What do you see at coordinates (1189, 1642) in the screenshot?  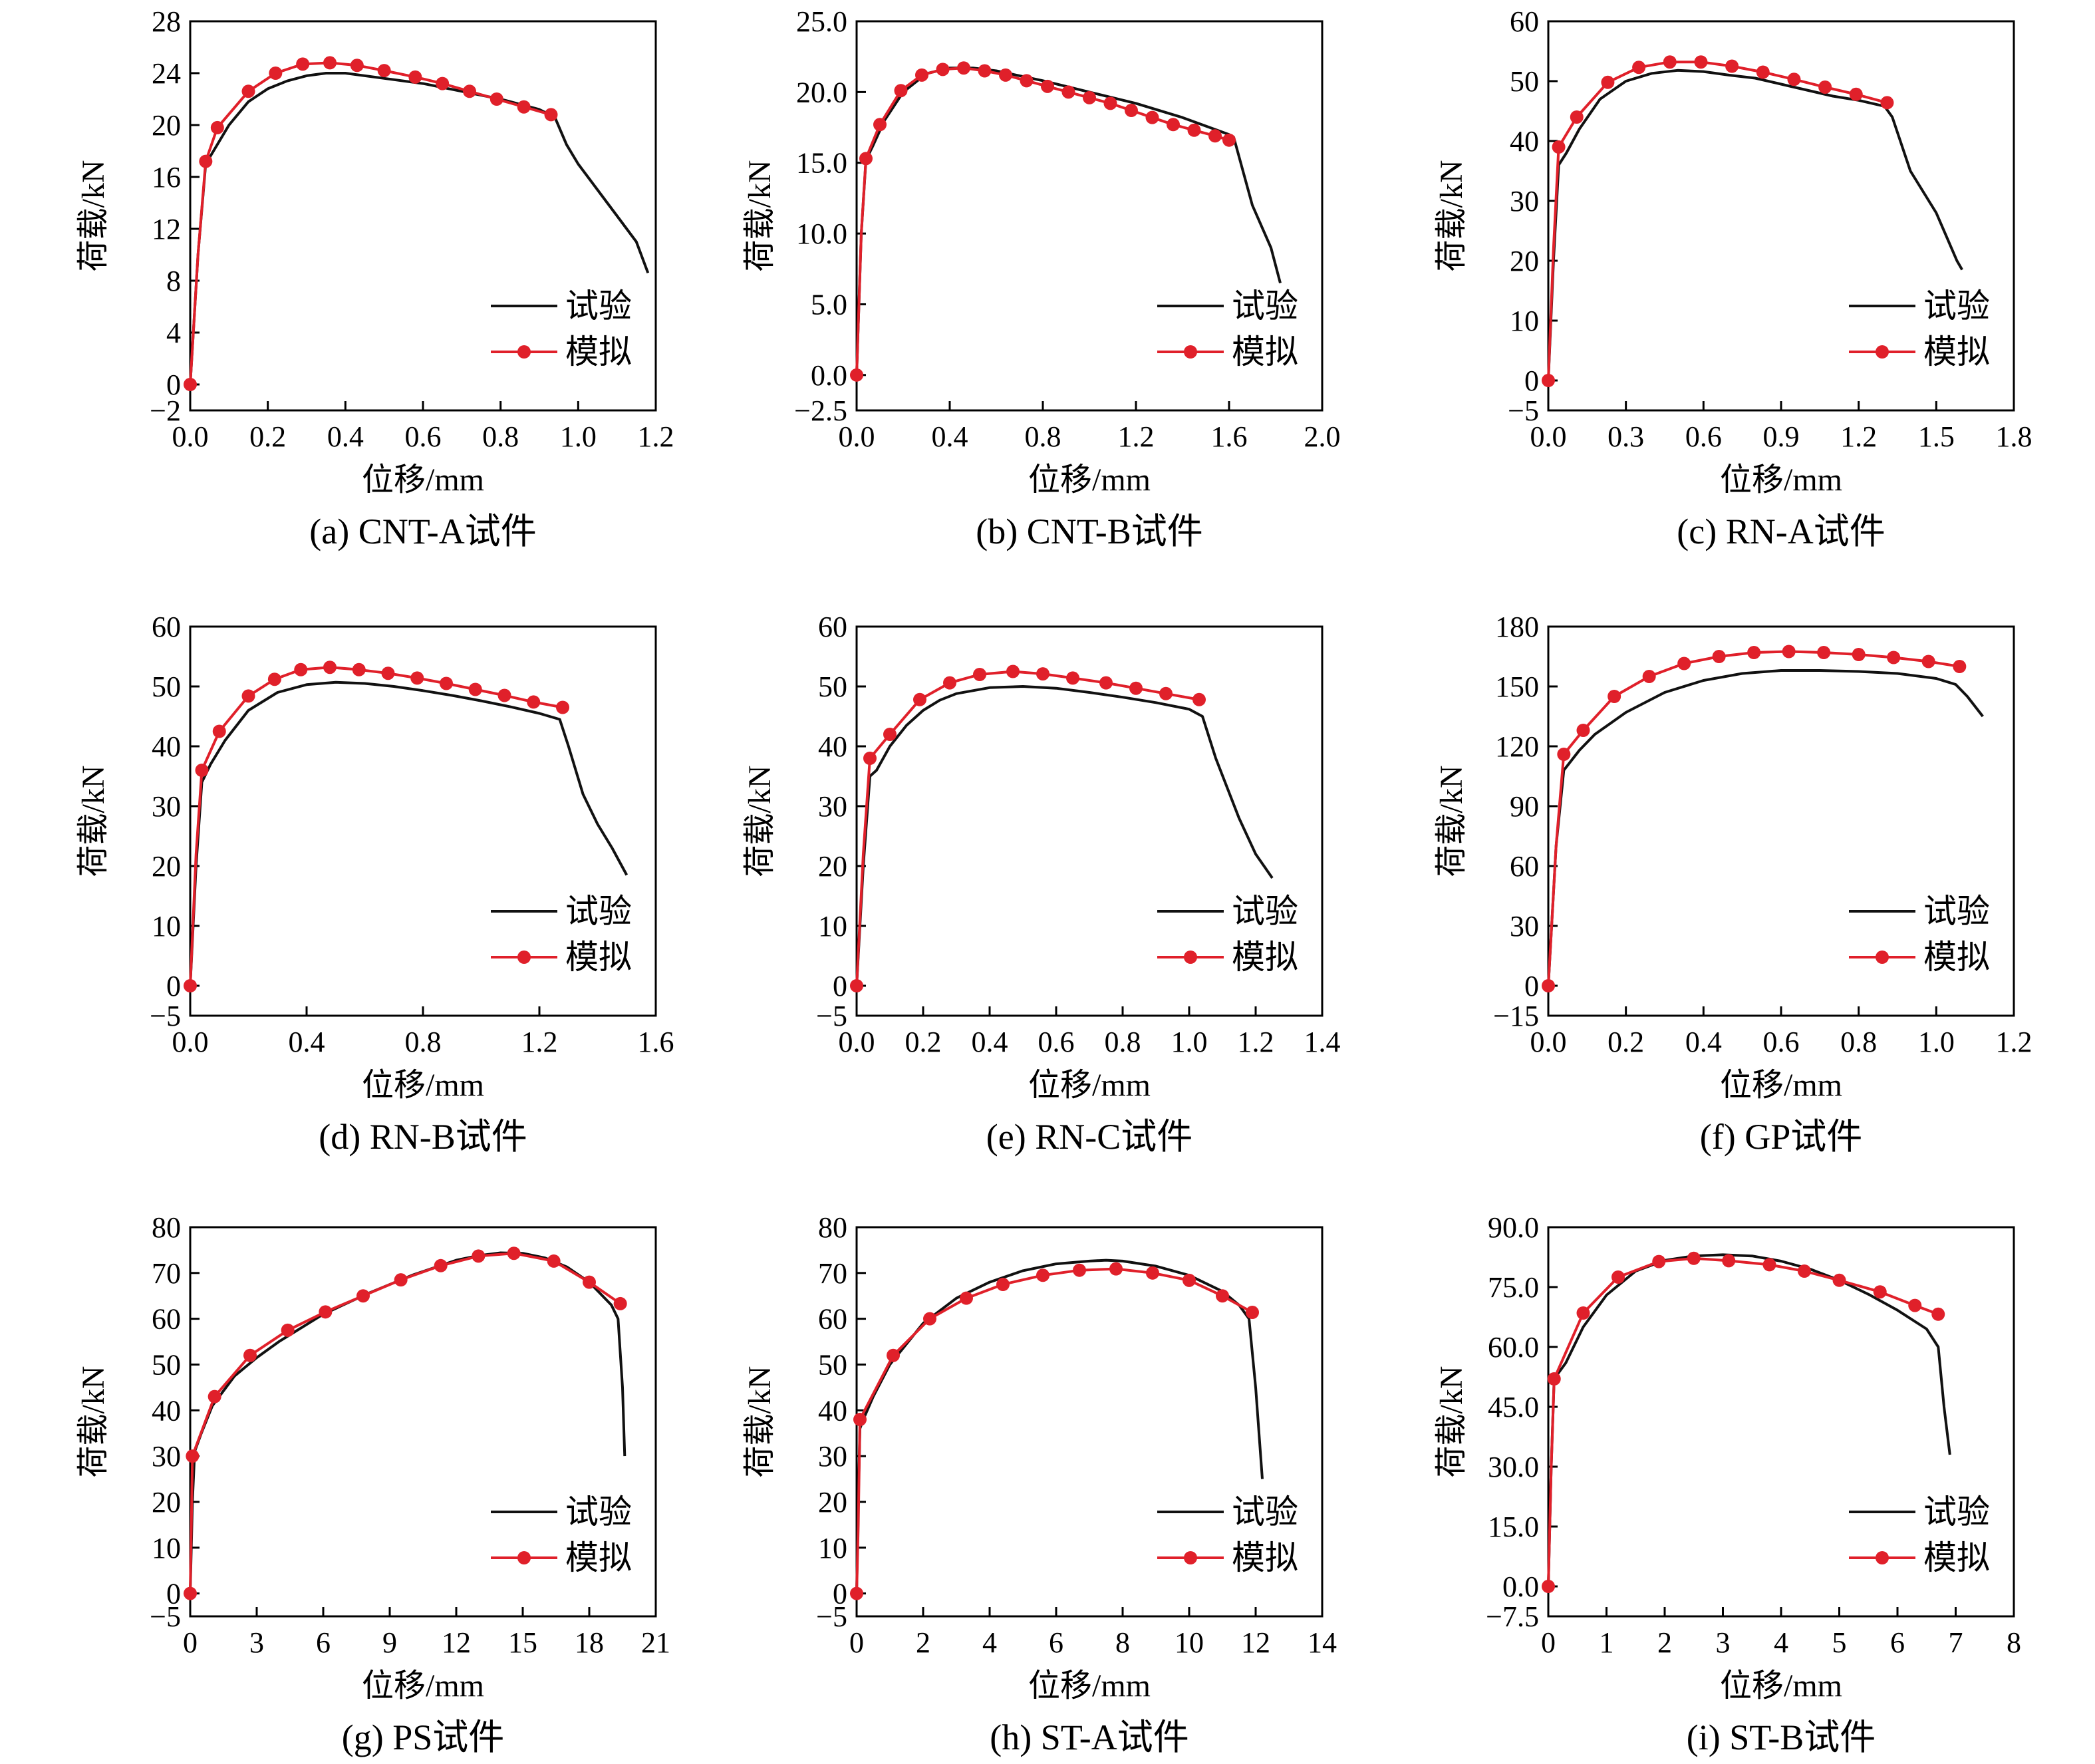 I see `x-tick-label: 10` at bounding box center [1189, 1642].